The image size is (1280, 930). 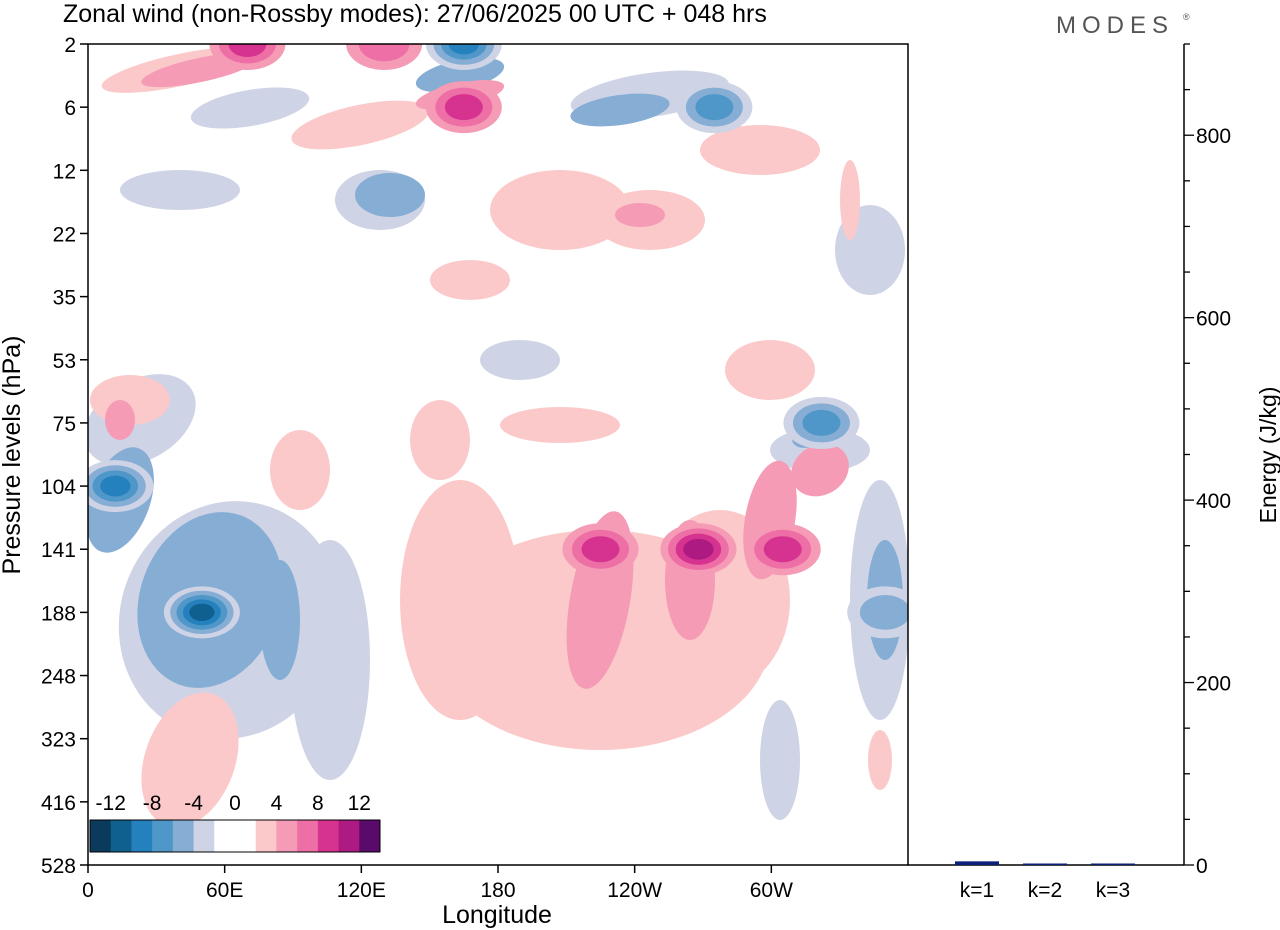 What do you see at coordinates (64, 456) in the screenshot?
I see `pressure-axis: 2 6 12 22 35 53 75 104 141 188 248 323 416 528` at bounding box center [64, 456].